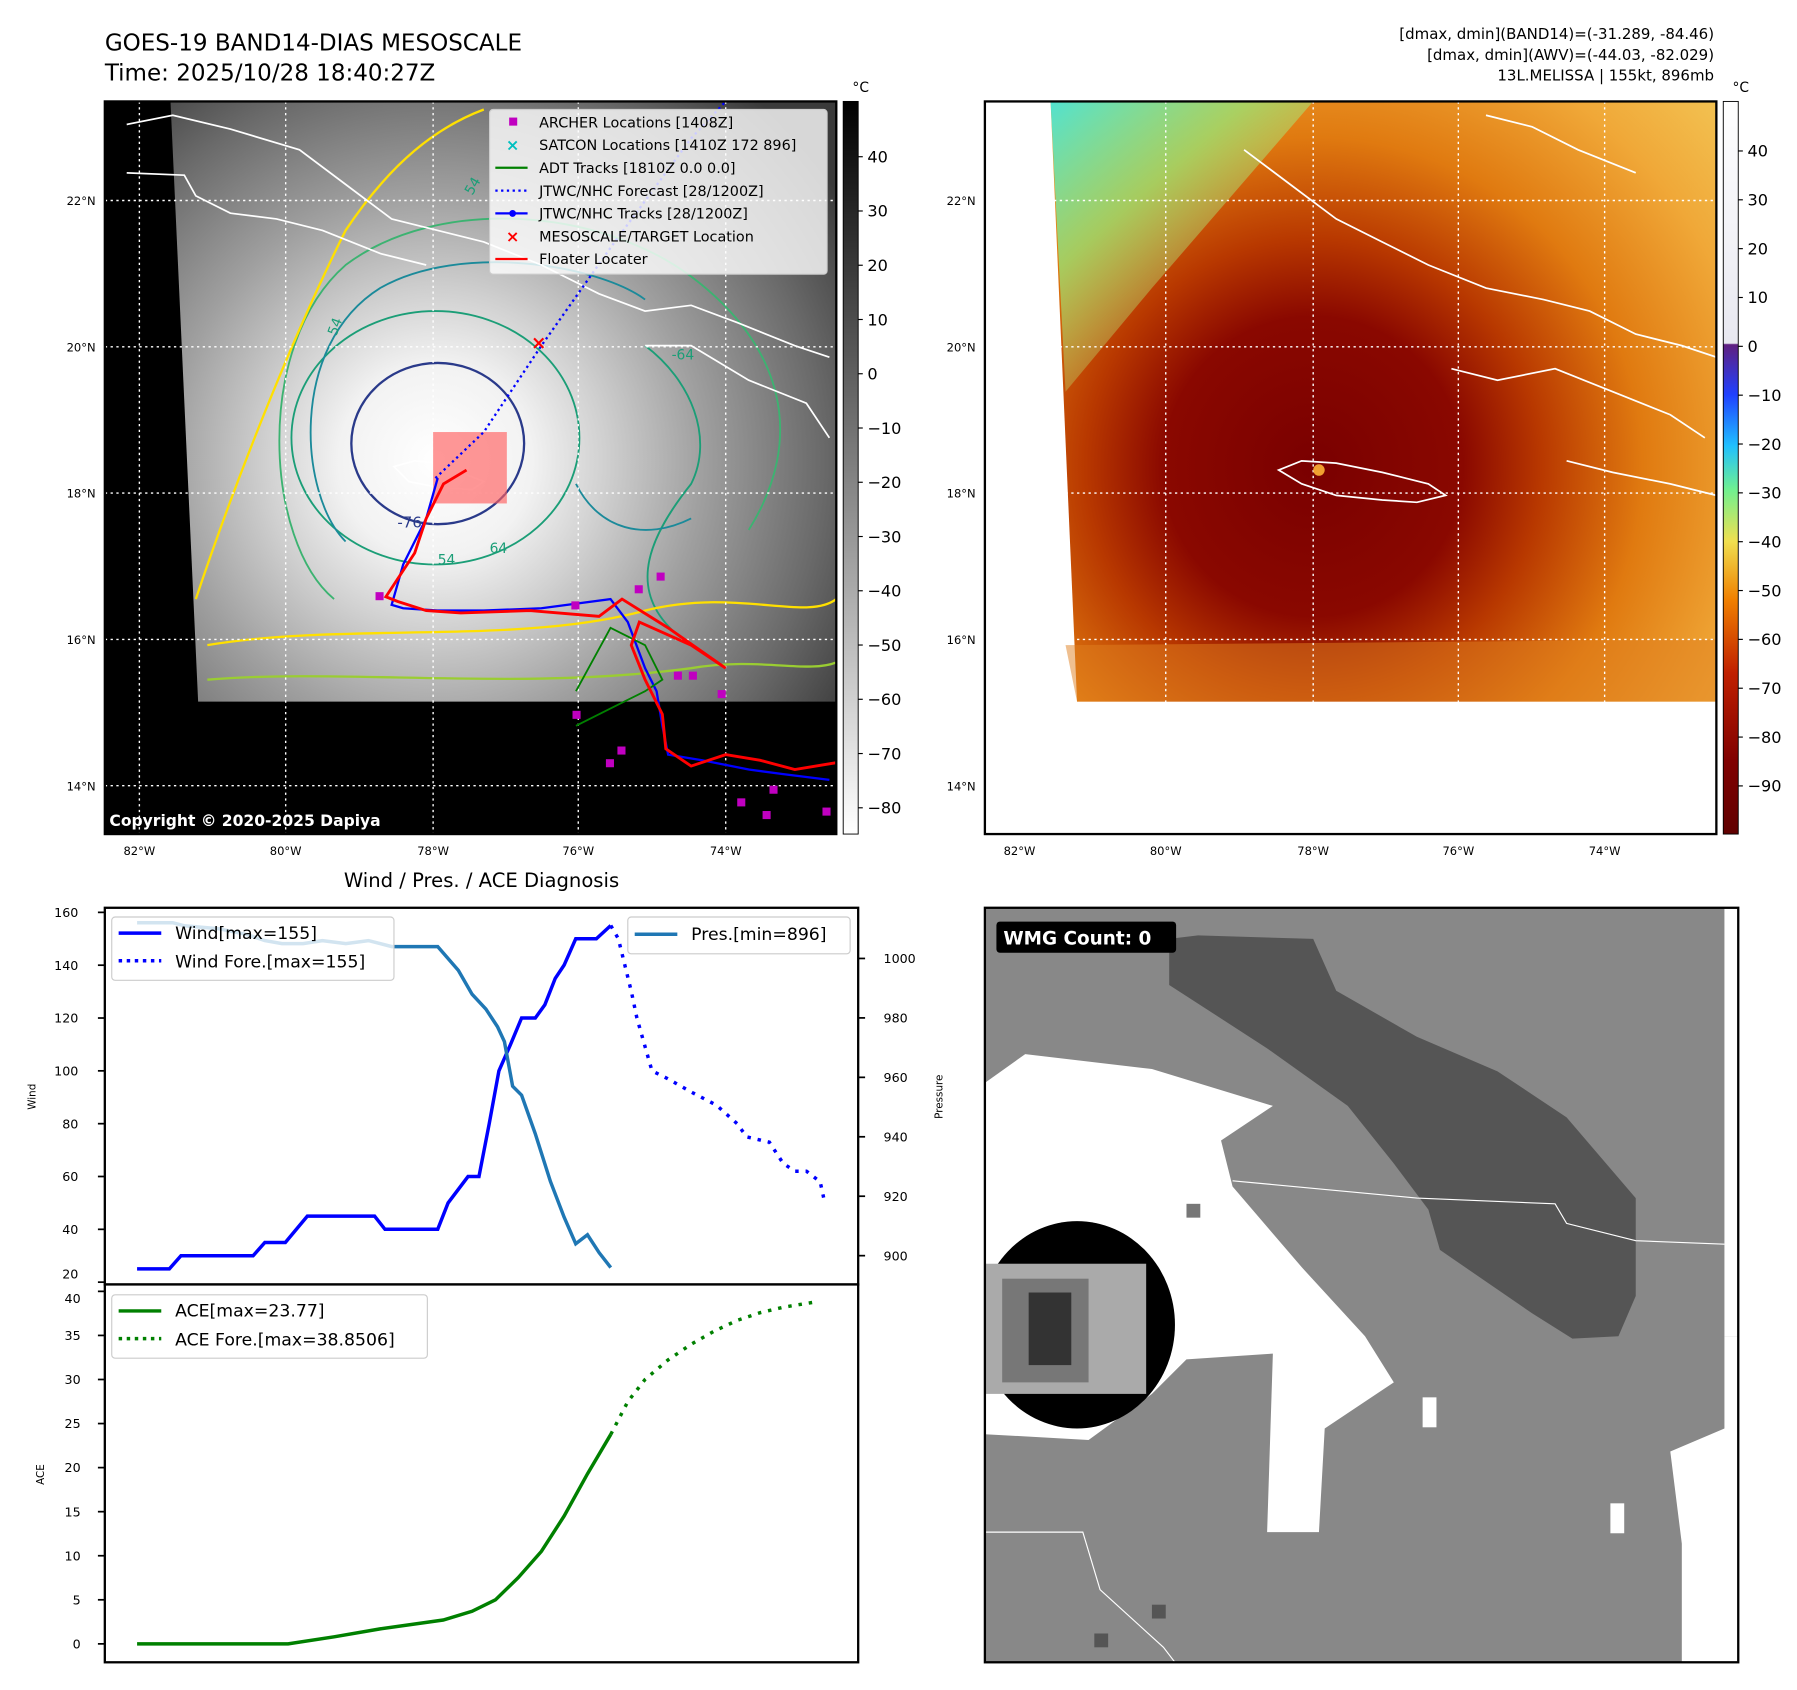 This screenshot has width=1797, height=1690. What do you see at coordinates (860, 88) in the screenshot?
I see `colorbar-left-unit: °C` at bounding box center [860, 88].